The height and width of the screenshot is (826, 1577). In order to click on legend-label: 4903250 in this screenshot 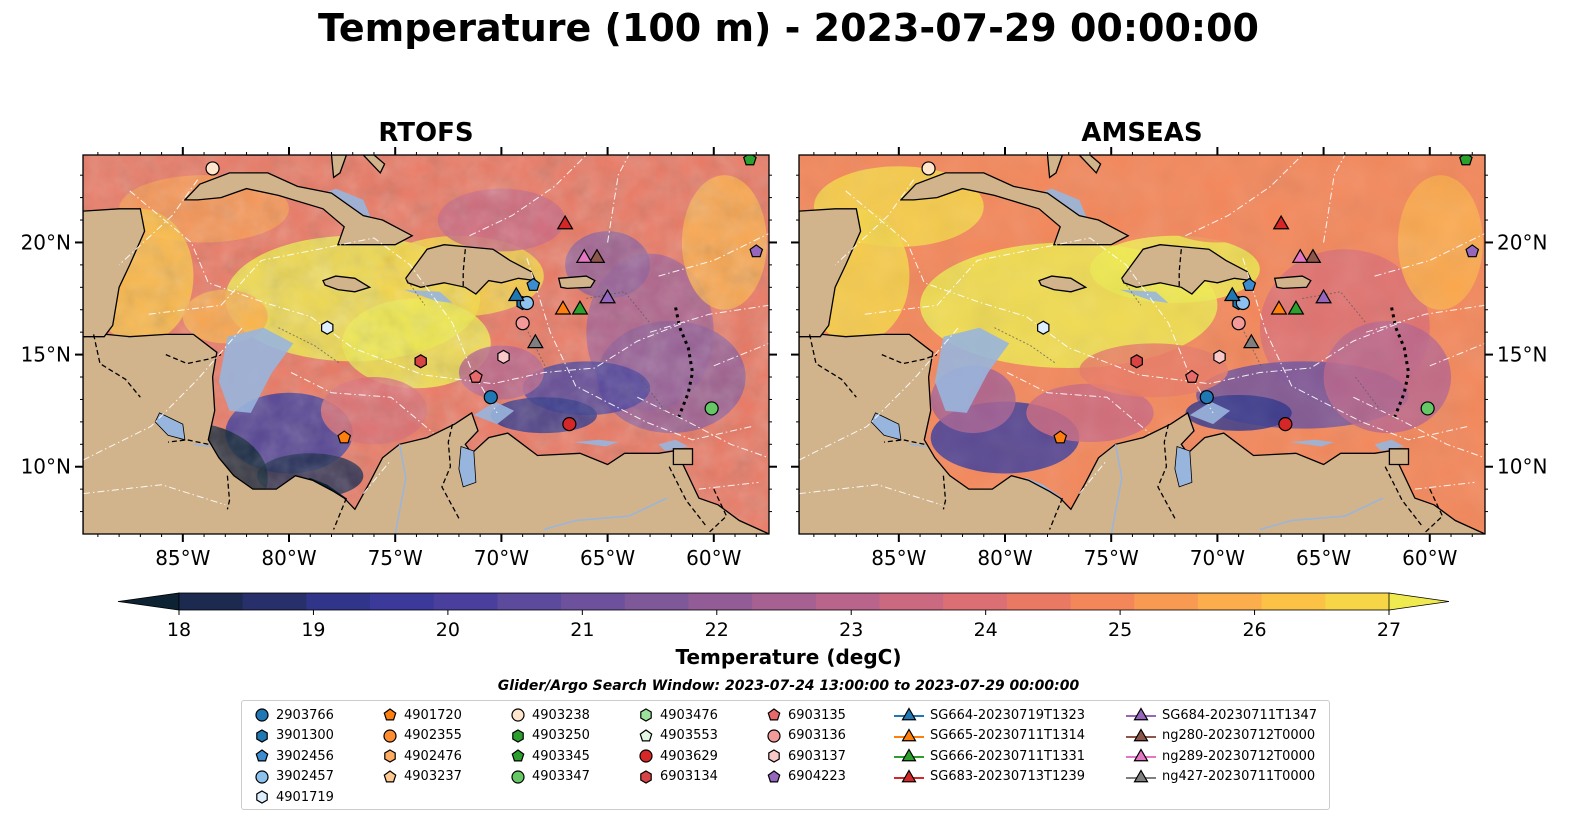, I will do `click(561, 736)`.